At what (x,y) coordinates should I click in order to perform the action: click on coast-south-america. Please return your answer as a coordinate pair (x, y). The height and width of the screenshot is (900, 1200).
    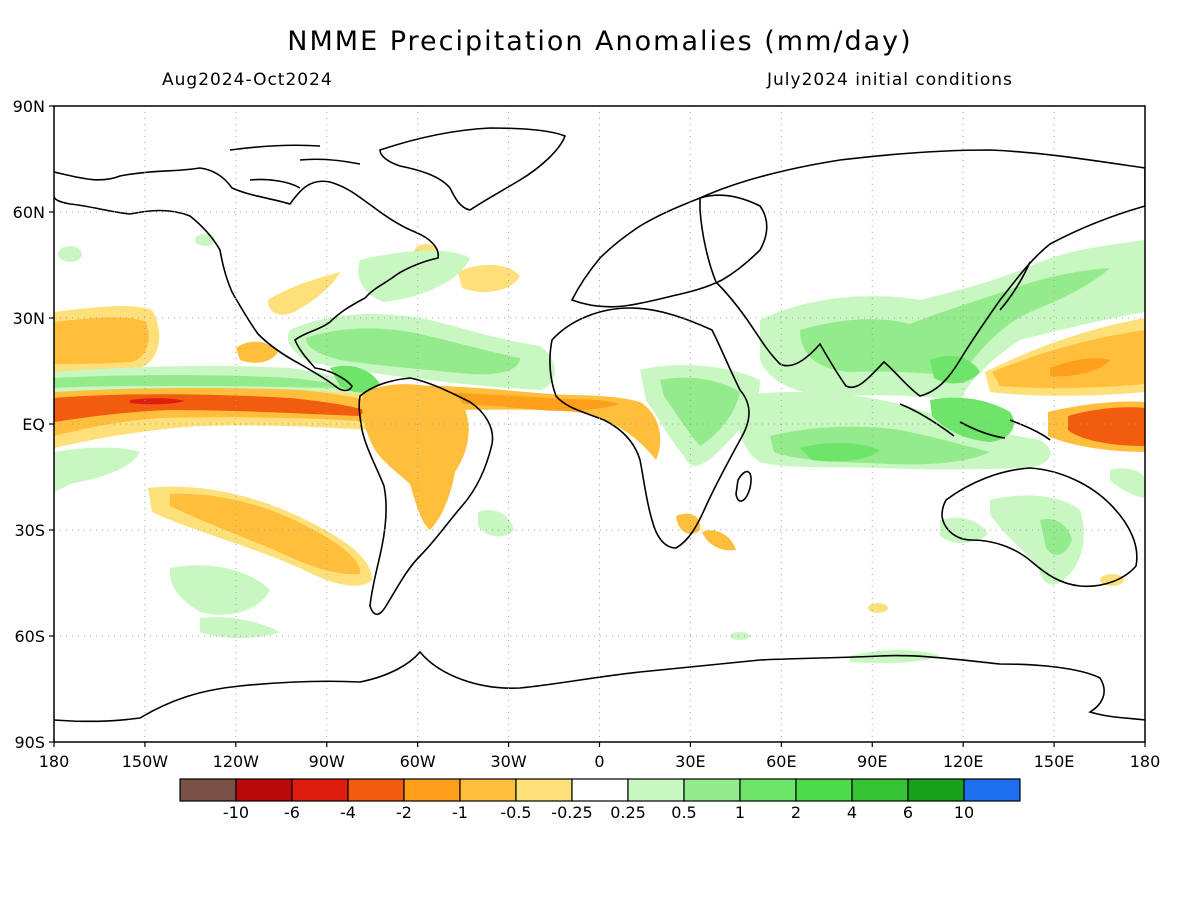
    Looking at the image, I should click on (426, 496).